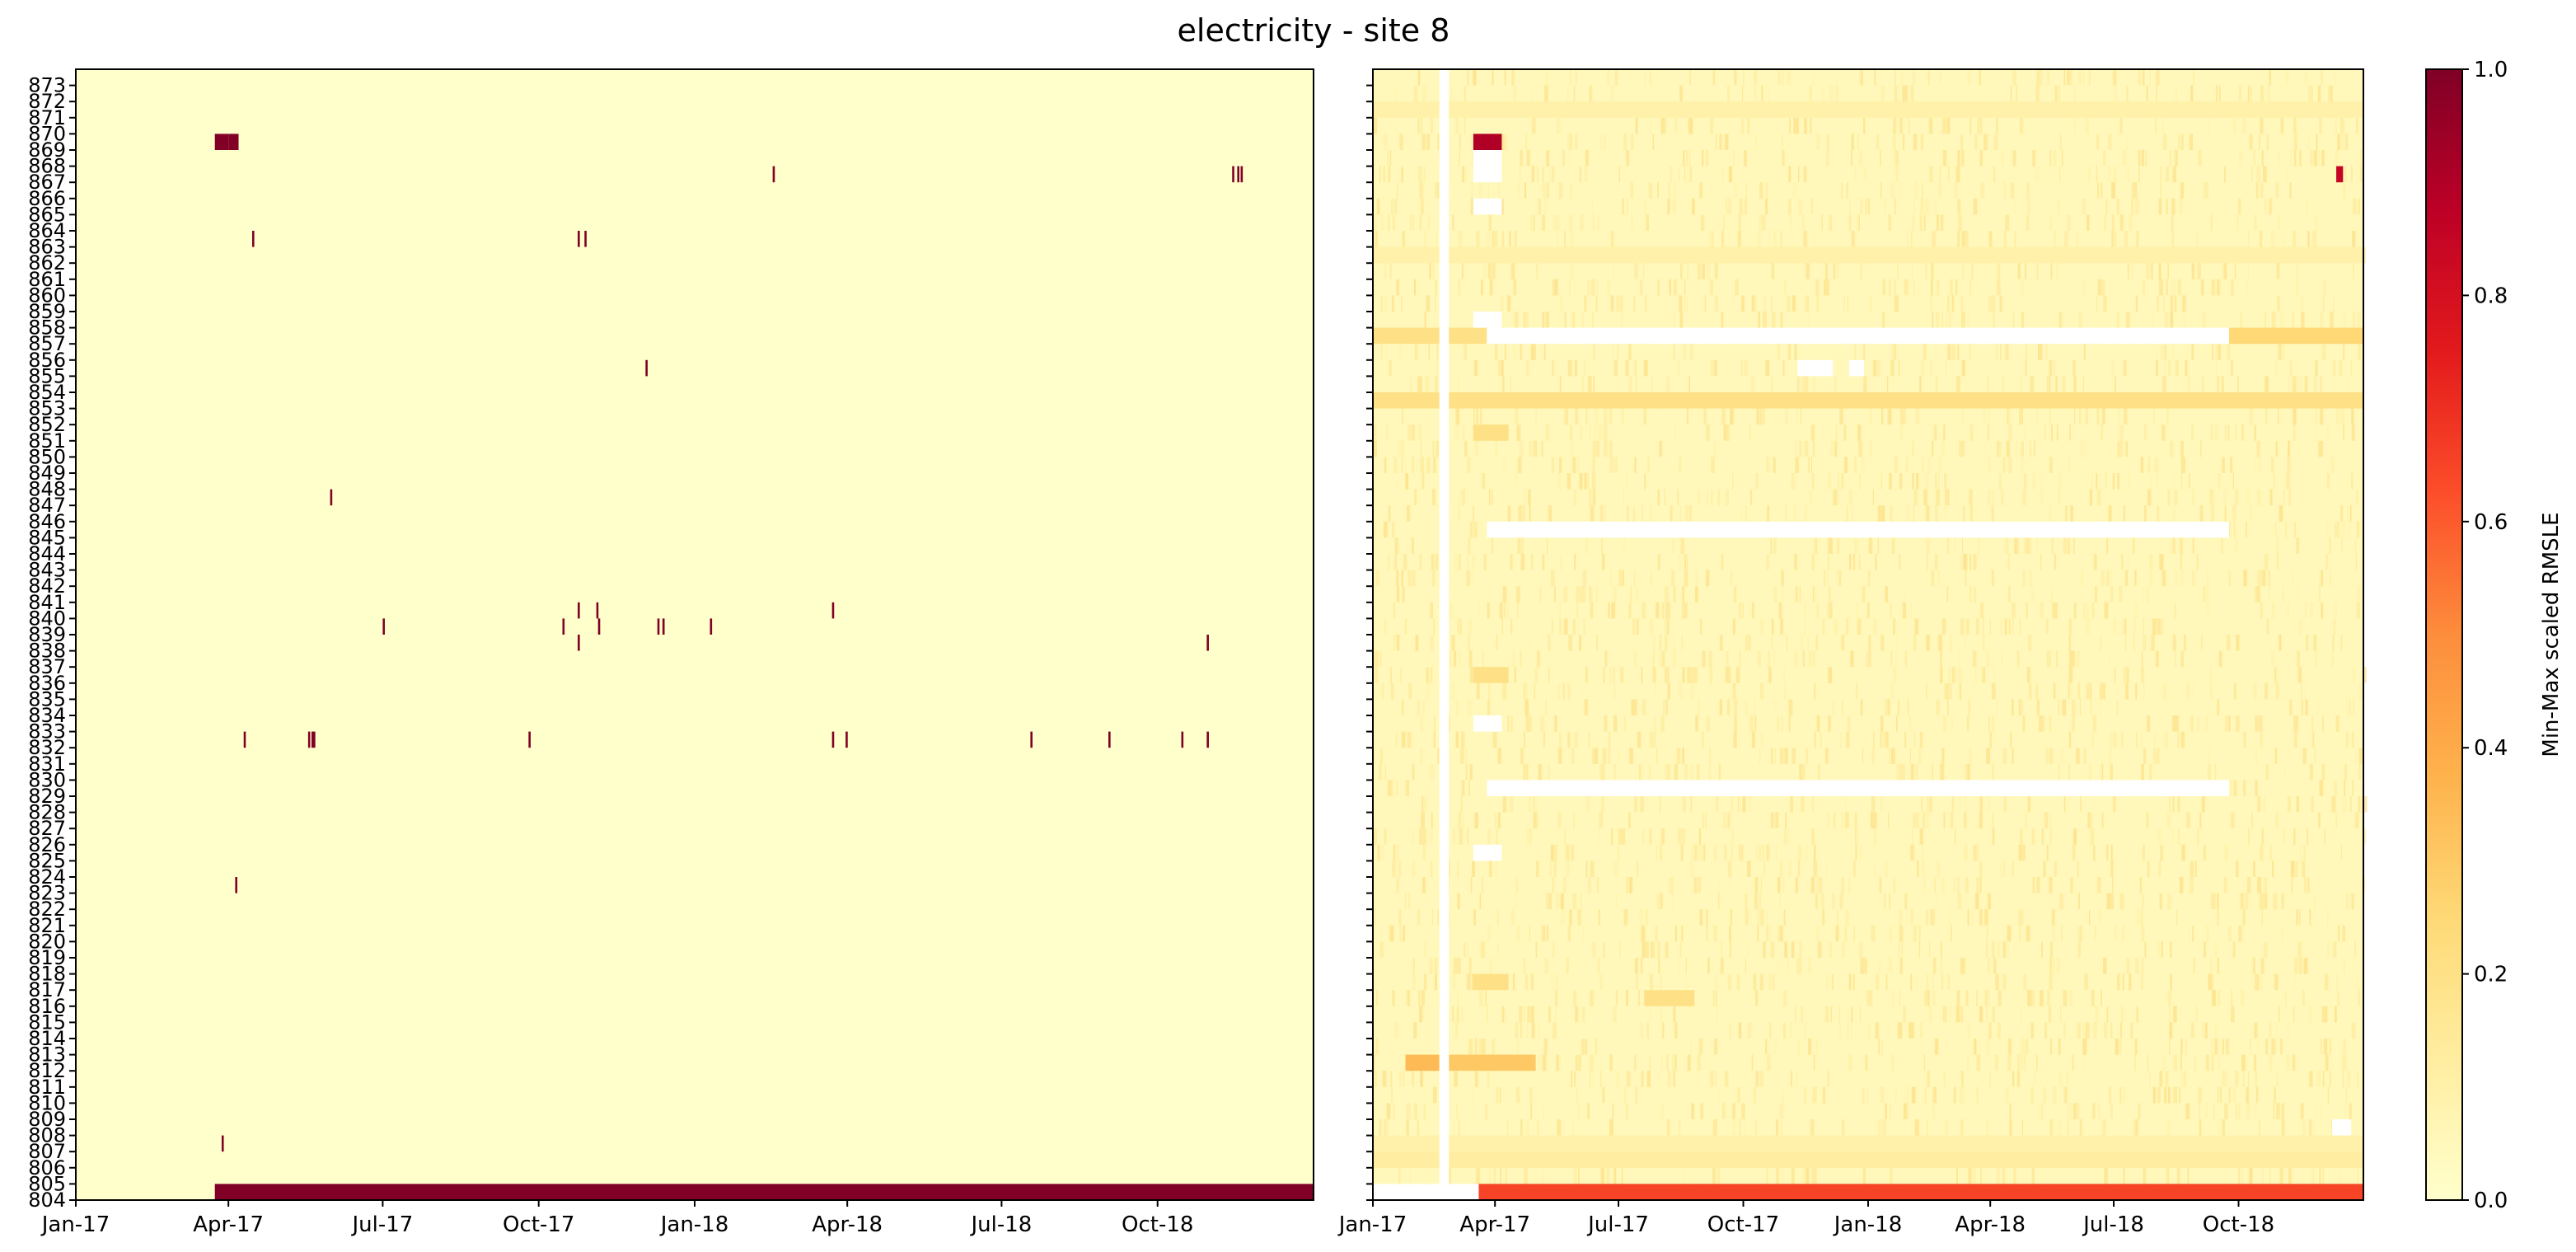  Describe the element at coordinates (1157, 1224) in the screenshot. I see `x-tick-label: Oct-18` at that location.